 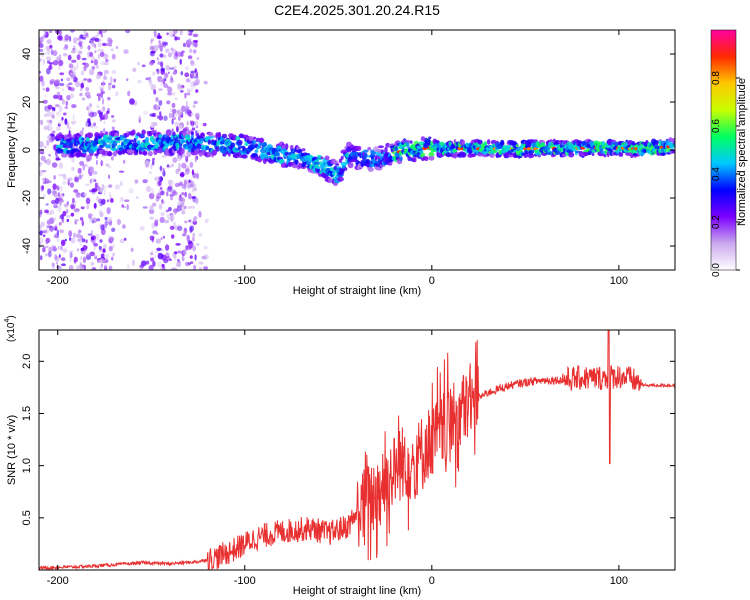 I want to click on spectrogram-xtick-label: -100, so click(x=245, y=281).